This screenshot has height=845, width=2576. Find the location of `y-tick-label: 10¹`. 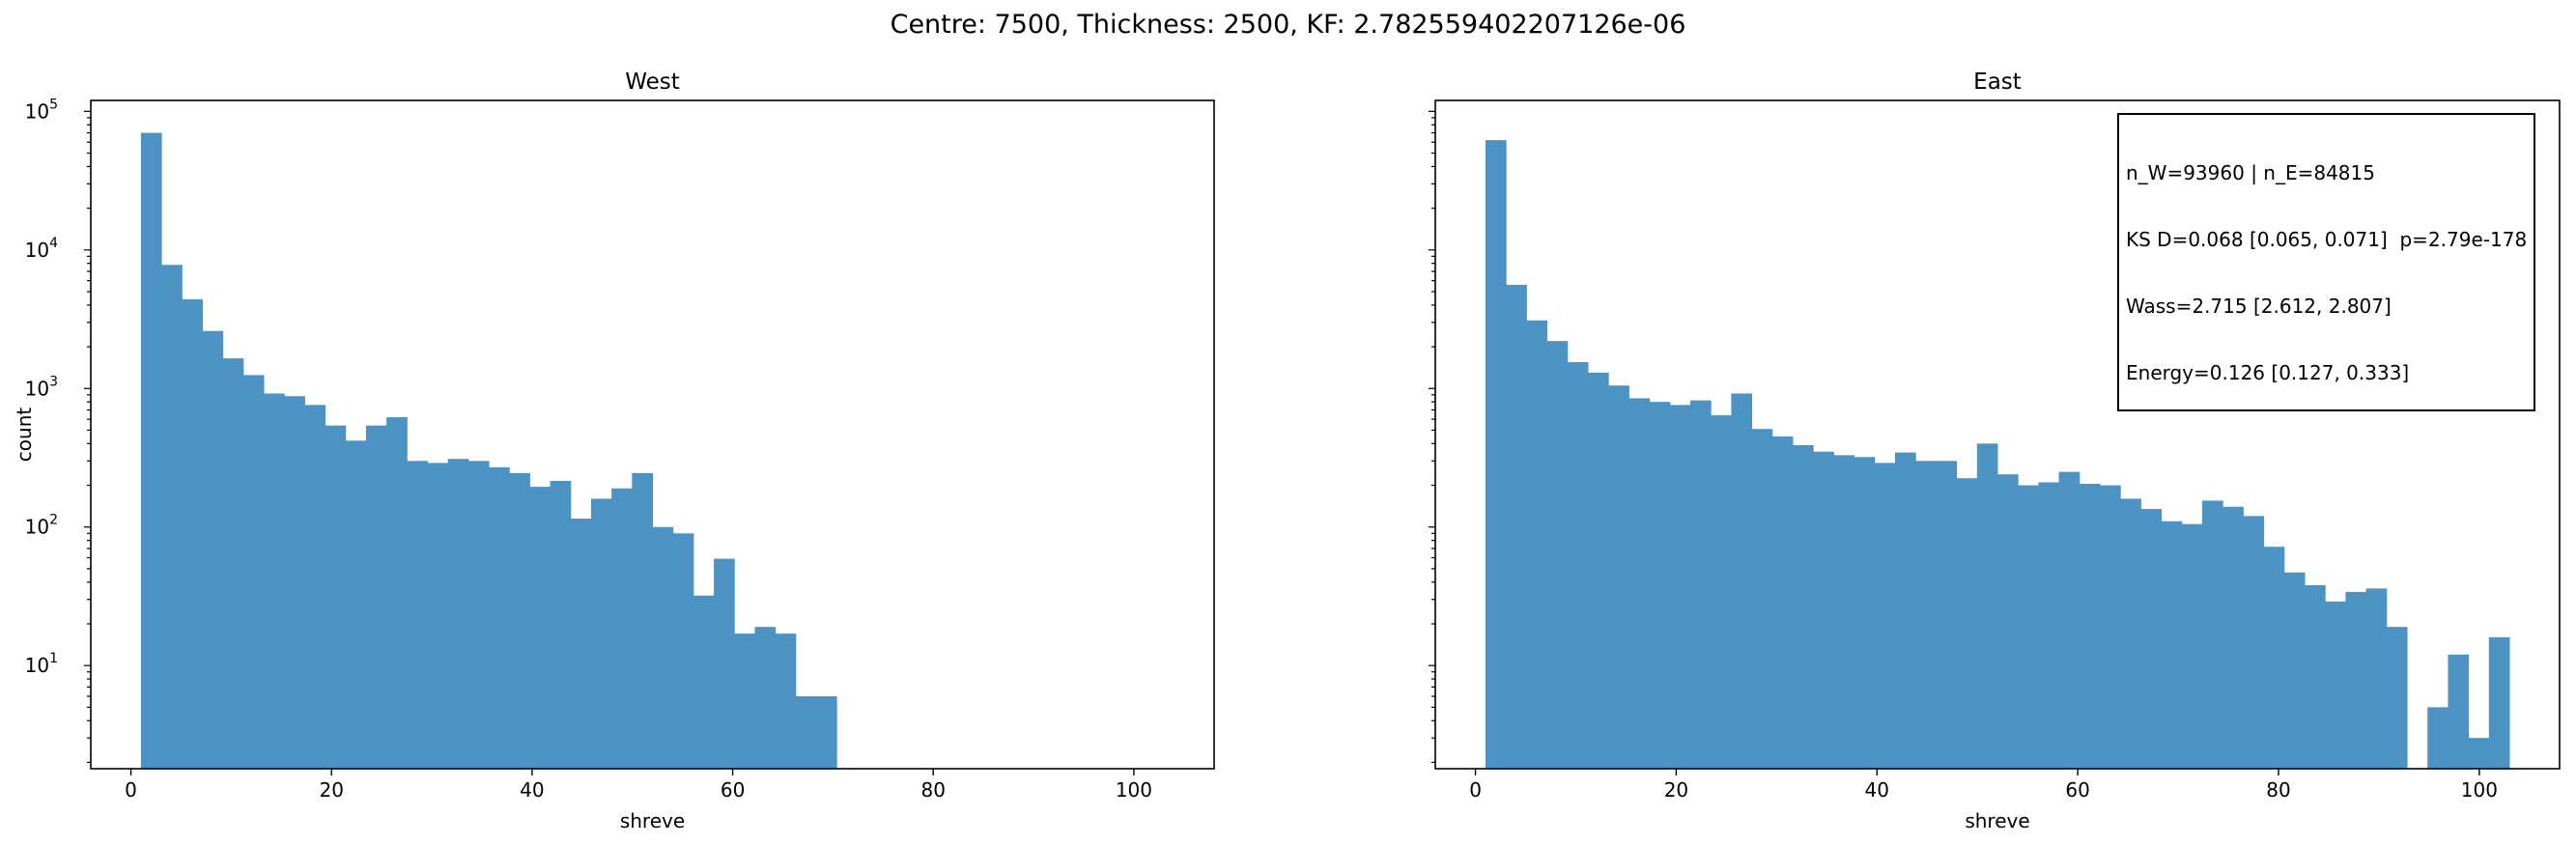

y-tick-label: 10¹ is located at coordinates (41, 664).